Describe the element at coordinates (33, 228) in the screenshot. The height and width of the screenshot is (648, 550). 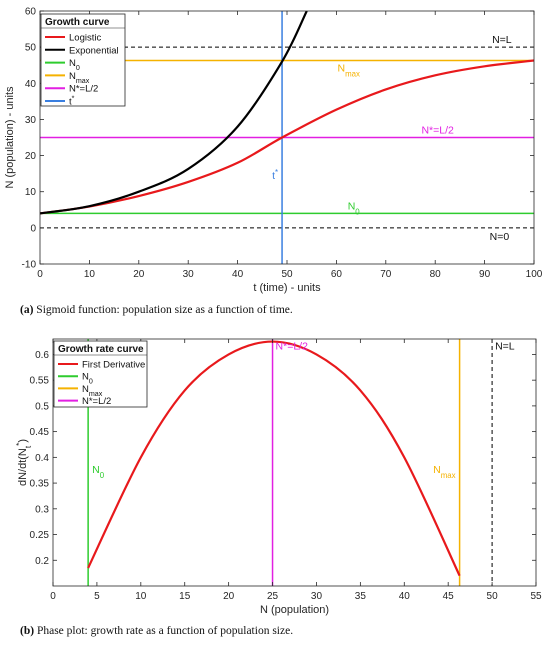
I see `y-tick-label: 0` at that location.